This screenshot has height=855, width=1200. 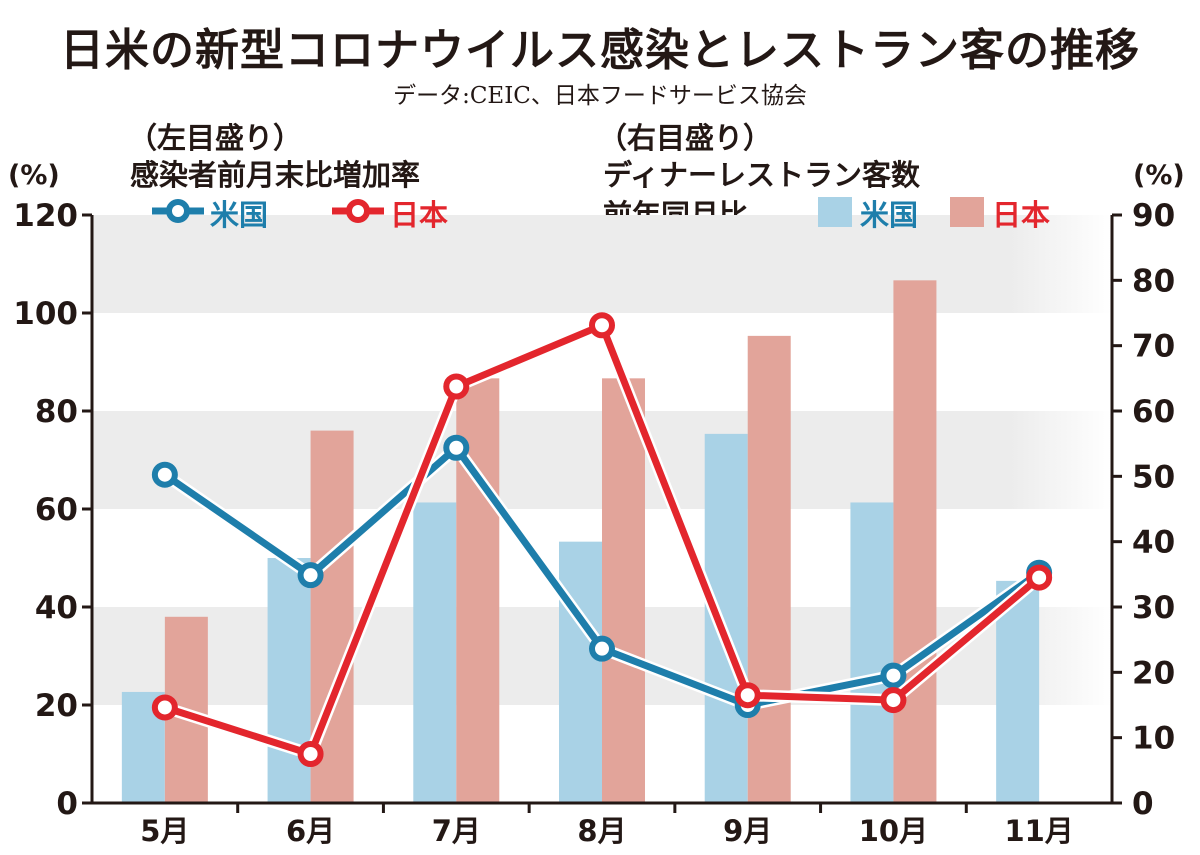 I want to click on left-tick-label-2: 40, so click(x=56, y=608).